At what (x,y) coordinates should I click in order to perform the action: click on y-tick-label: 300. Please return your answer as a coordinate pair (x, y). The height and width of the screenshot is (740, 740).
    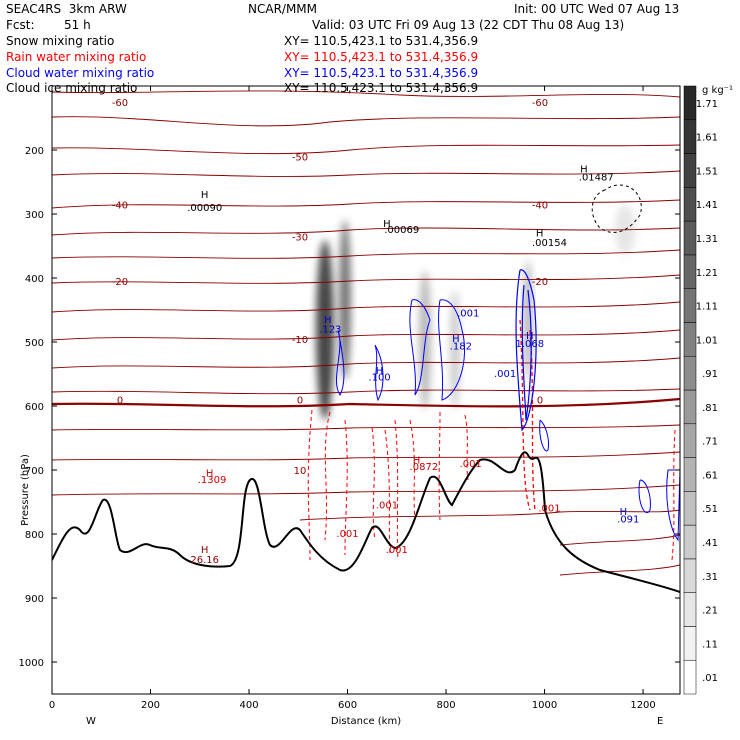
    Looking at the image, I should click on (34, 215).